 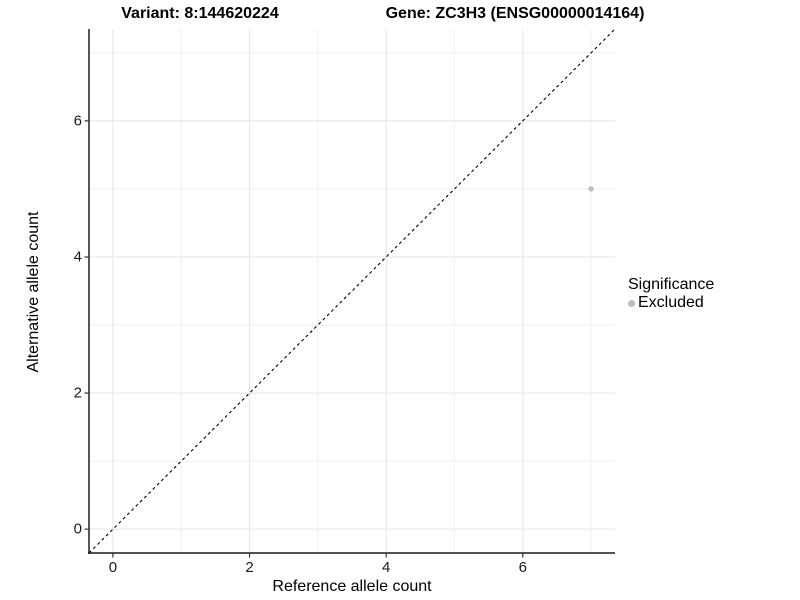 I want to click on legend-title: Significance, so click(x=671, y=284).